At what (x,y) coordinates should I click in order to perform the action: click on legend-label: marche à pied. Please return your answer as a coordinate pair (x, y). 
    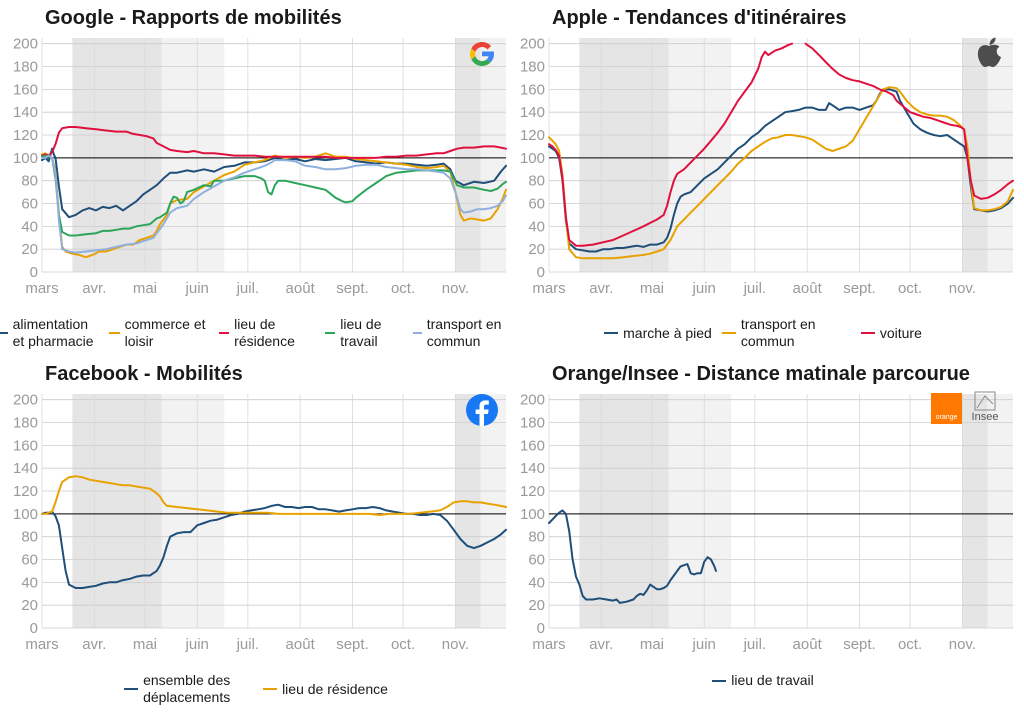
    Looking at the image, I should click on (667, 332).